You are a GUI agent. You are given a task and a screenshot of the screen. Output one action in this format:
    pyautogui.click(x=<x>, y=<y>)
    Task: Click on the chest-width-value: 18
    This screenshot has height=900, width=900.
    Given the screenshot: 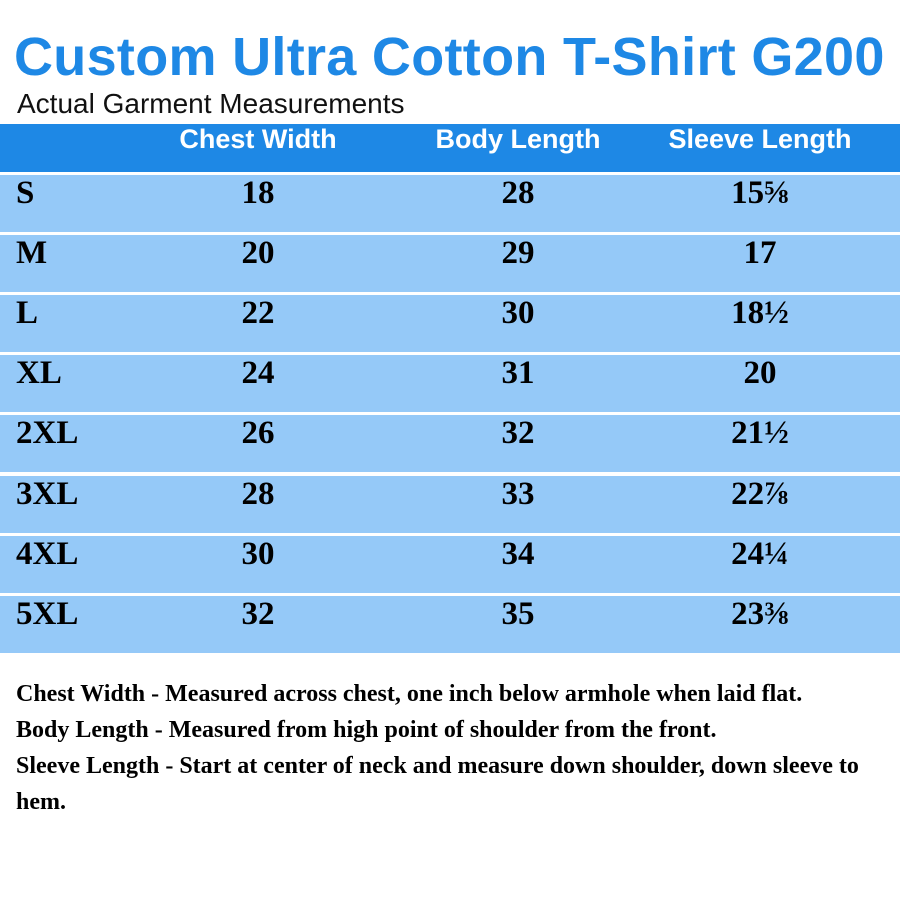 What is the action you would take?
    pyautogui.click(x=258, y=193)
    